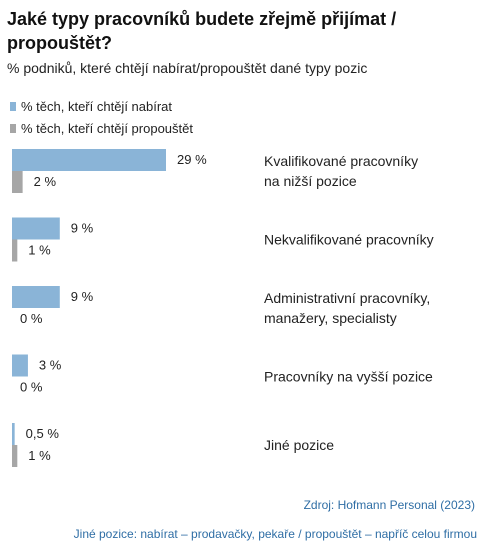 This screenshot has width=482, height=550. I want to click on category-label-3-0: Pracovníky na vyšší pozice, so click(348, 377).